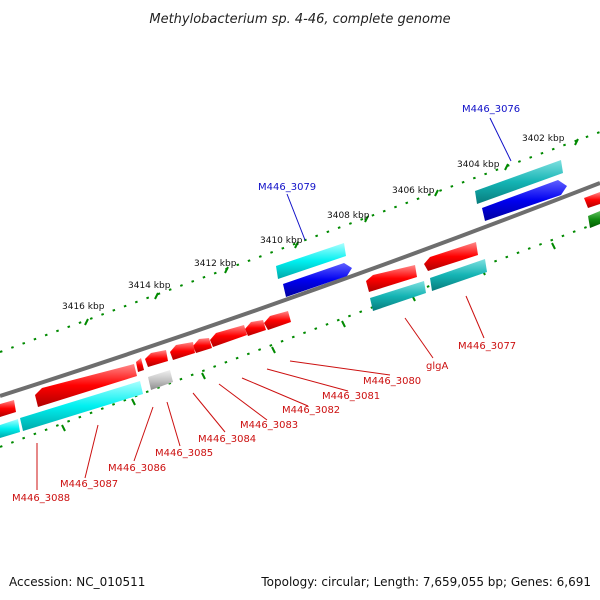  What do you see at coordinates (287, 187) in the screenshot?
I see `label-m446-3079: M446_3079` at bounding box center [287, 187].